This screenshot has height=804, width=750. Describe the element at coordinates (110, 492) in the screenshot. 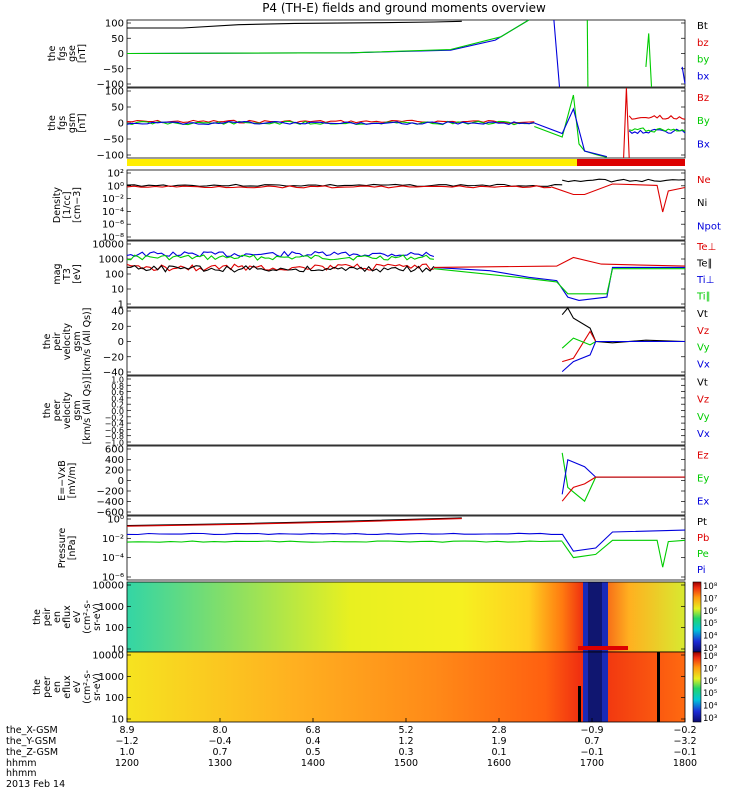

I see `y-tick-label: −200` at that location.